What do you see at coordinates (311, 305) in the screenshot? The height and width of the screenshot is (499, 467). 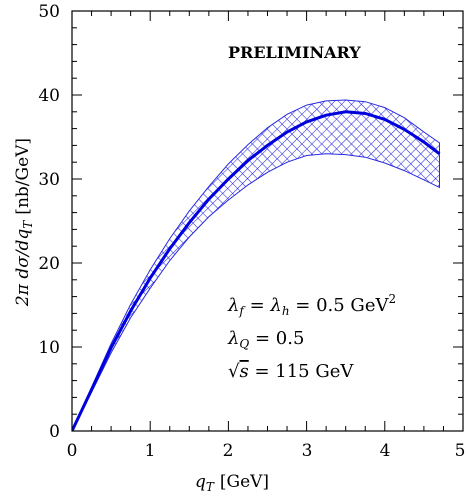 I see `annotation-lambda-fh: λf = λh = 0.5 GeV2` at bounding box center [311, 305].